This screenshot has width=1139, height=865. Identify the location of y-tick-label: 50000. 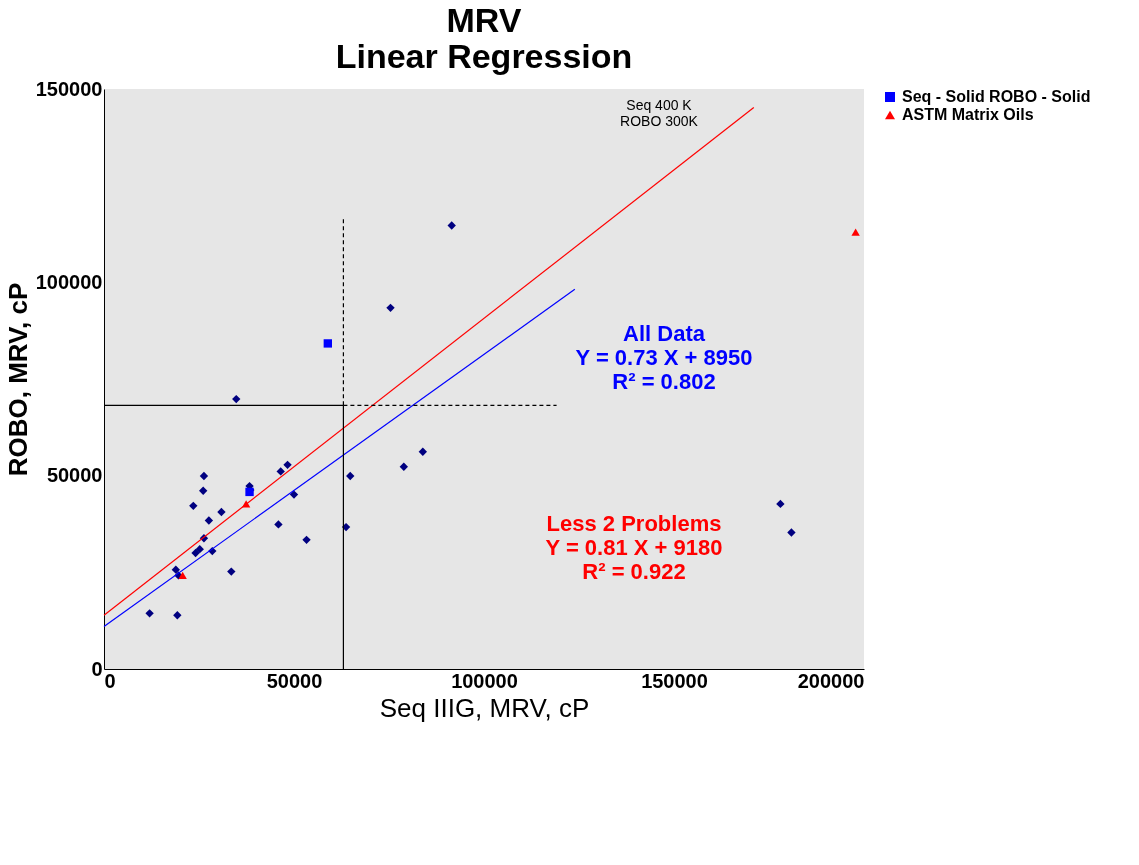
(74, 475).